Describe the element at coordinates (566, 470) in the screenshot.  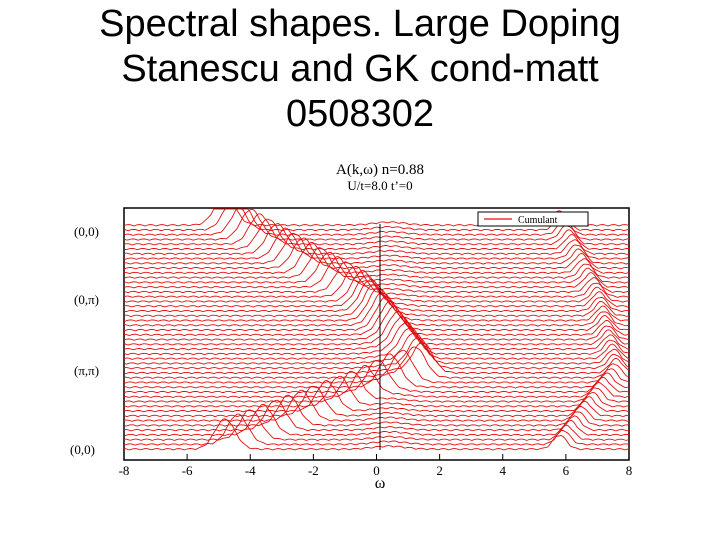
I see `x-tick-label: 6` at that location.